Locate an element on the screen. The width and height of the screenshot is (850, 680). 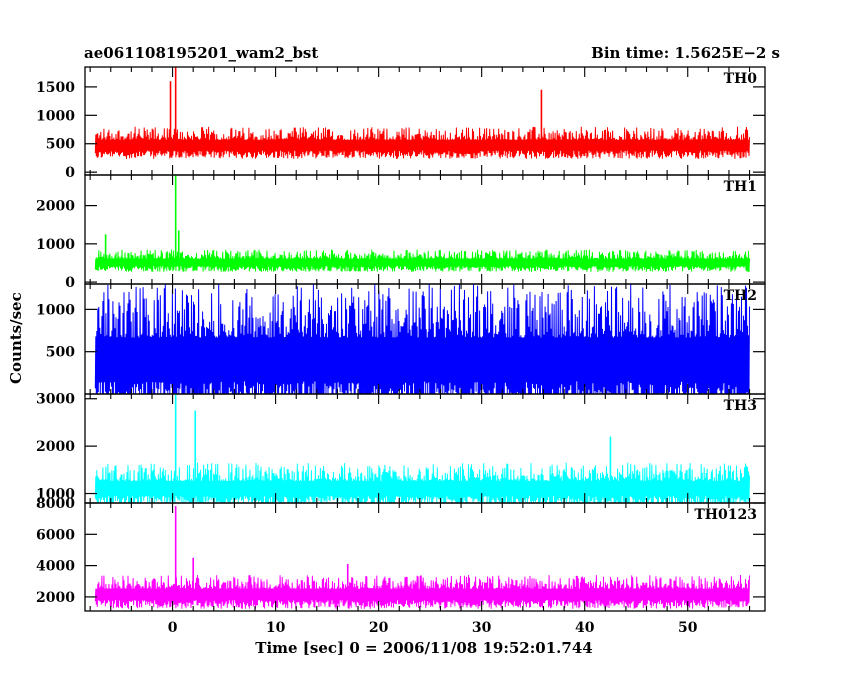
y-tick-label-th0123: 8000 is located at coordinates (55, 504).